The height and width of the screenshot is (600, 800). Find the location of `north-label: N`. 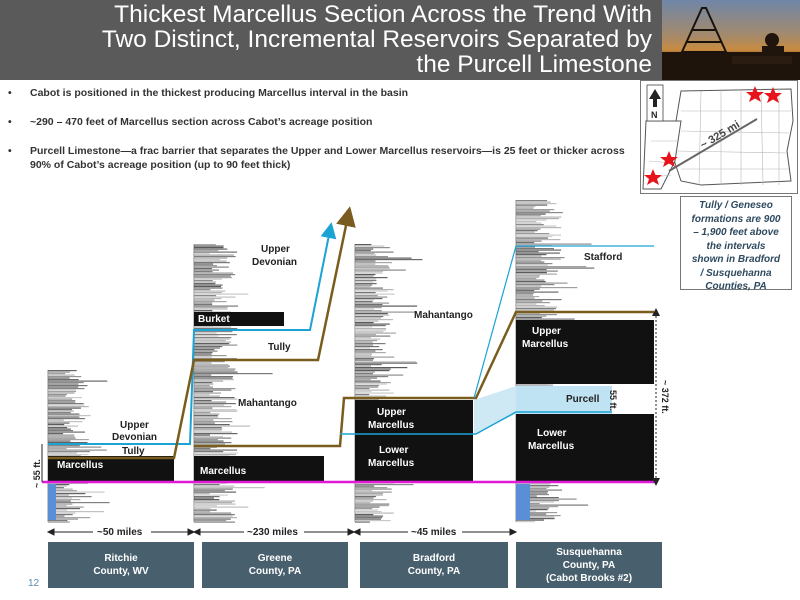

north-label: N is located at coordinates (654, 115).